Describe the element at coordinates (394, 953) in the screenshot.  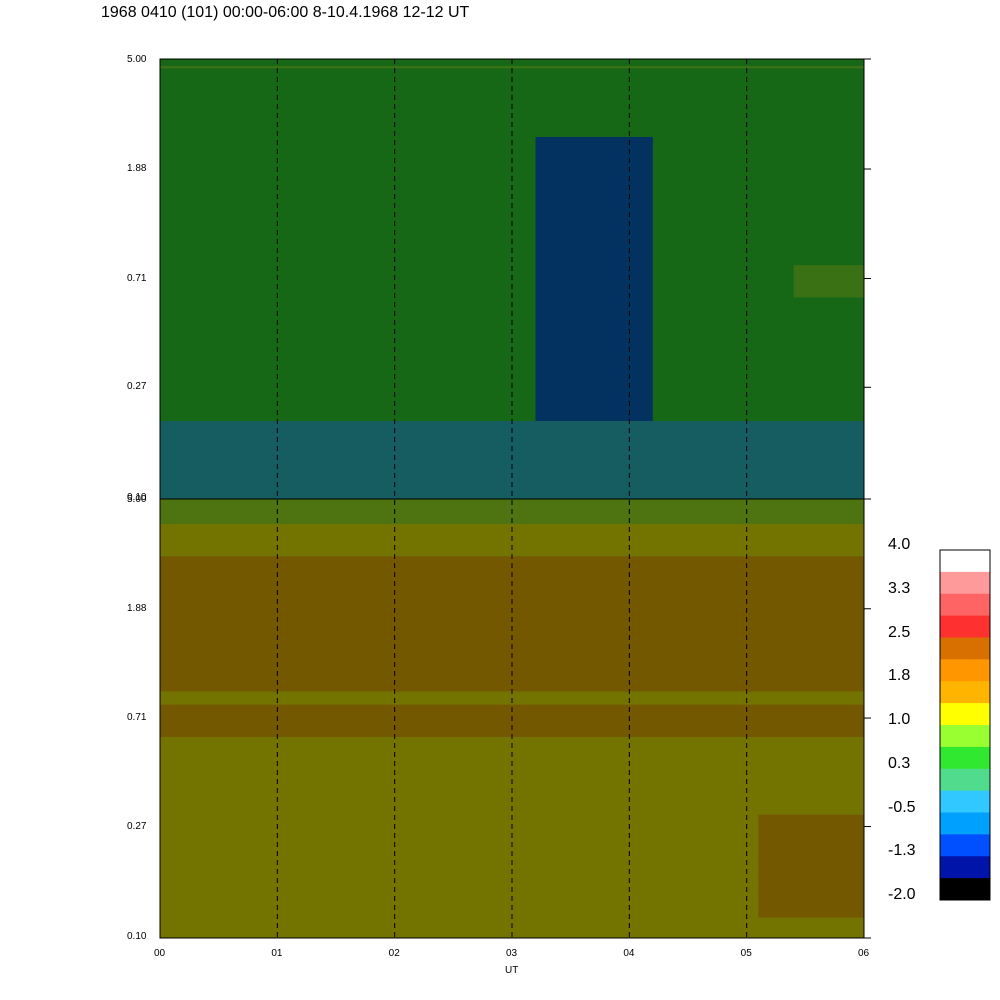
I see `x-tick-label: 02` at that location.